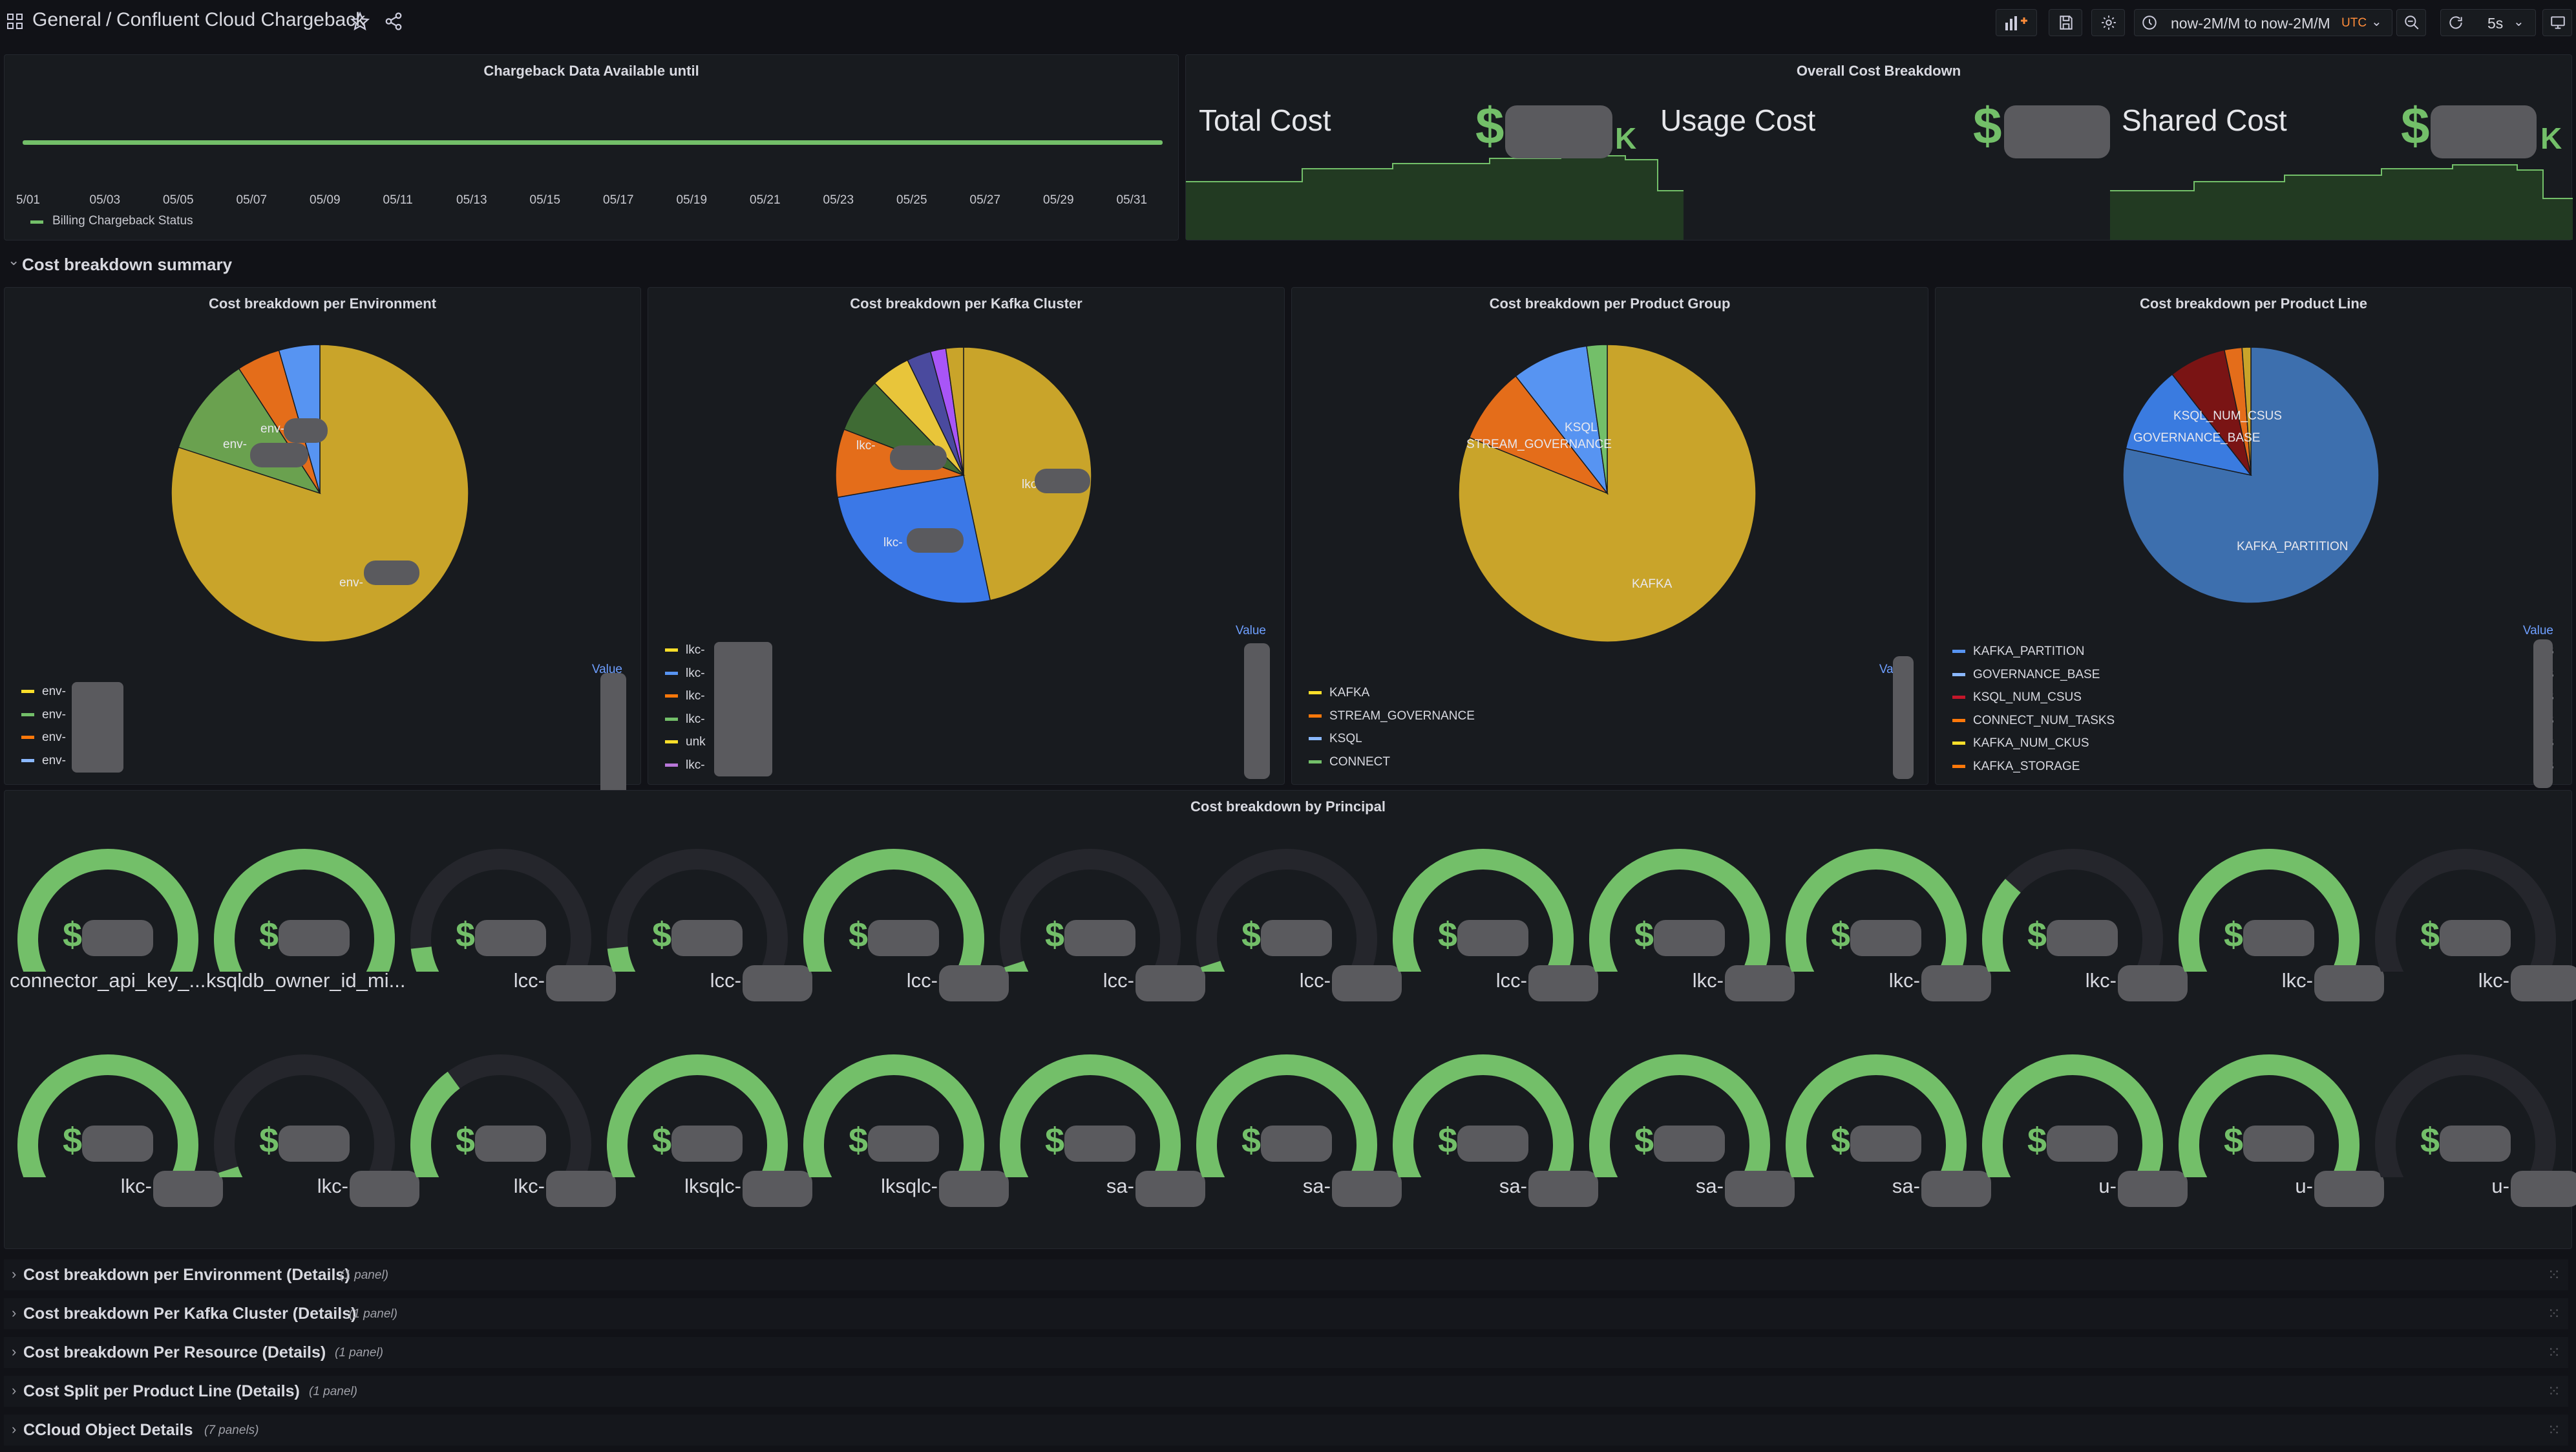 The image size is (2576, 1452). I want to click on gauge-track, so click(304, 1115).